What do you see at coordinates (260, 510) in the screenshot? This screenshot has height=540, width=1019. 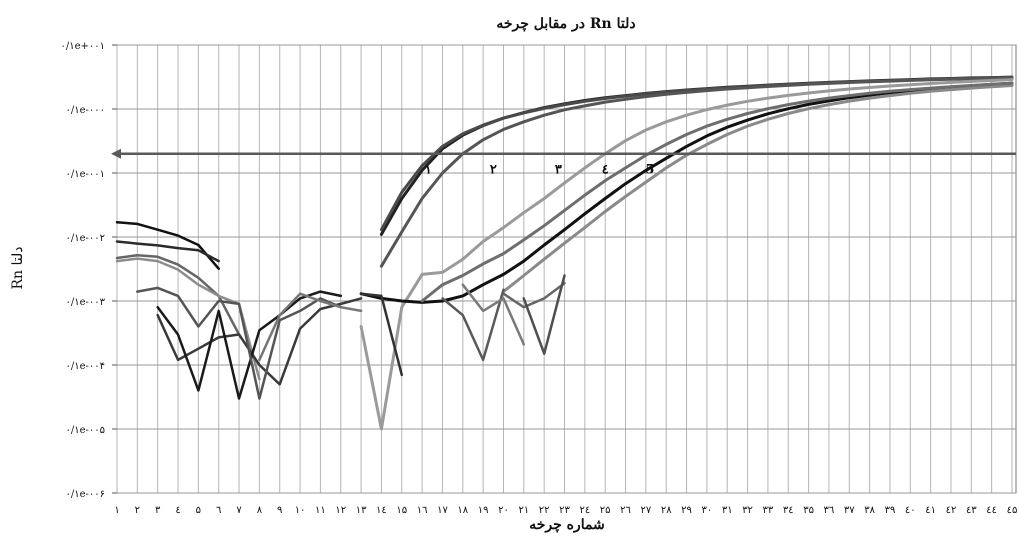 I see `x-tick-label: ۸` at bounding box center [260, 510].